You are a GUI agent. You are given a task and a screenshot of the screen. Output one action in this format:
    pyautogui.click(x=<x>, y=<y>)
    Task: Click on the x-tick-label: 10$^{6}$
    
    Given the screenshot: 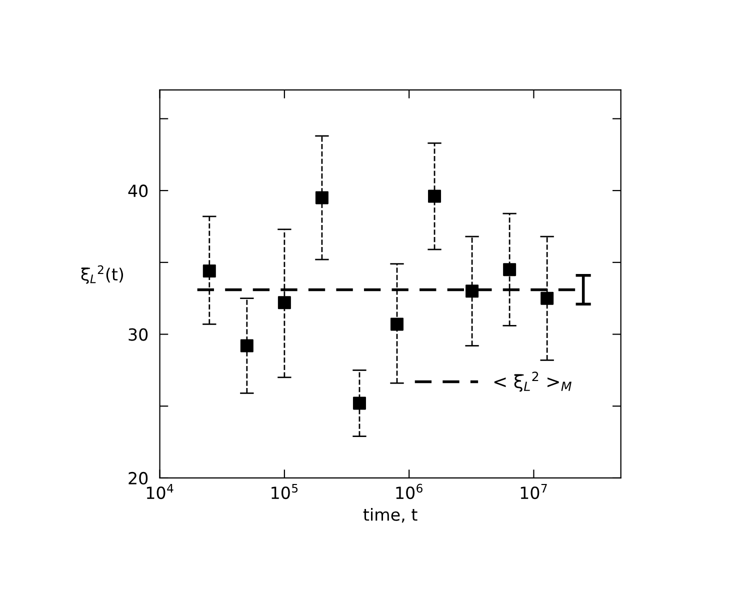 What is the action you would take?
    pyautogui.click(x=409, y=492)
    